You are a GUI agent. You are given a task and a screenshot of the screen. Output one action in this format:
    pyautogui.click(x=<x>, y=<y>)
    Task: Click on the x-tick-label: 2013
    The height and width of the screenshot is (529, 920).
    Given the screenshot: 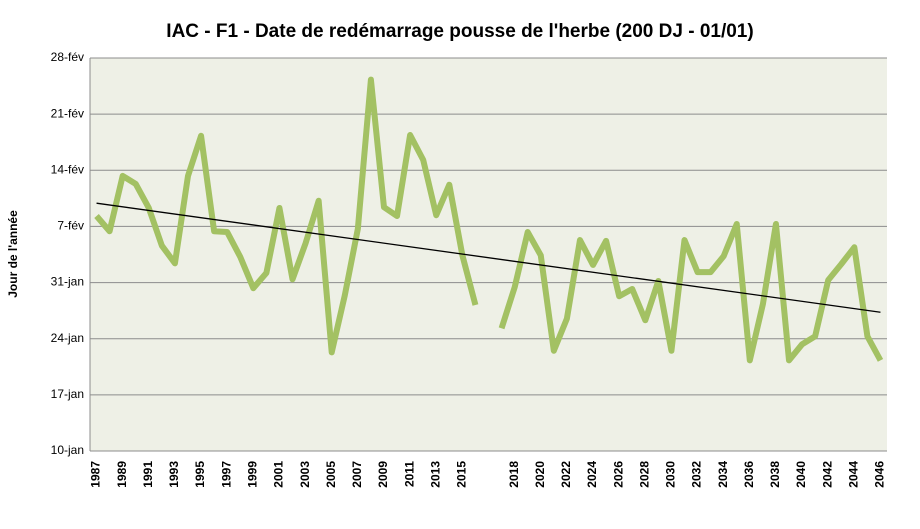 What is the action you would take?
    pyautogui.click(x=435, y=474)
    